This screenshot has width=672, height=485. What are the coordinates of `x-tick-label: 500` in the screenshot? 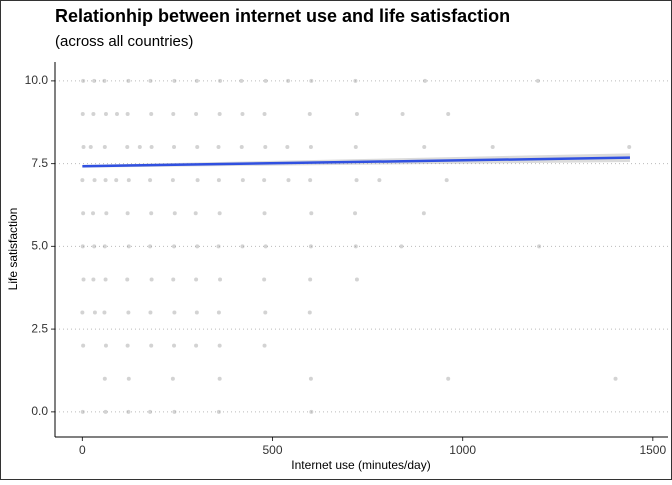 It's located at (273, 450).